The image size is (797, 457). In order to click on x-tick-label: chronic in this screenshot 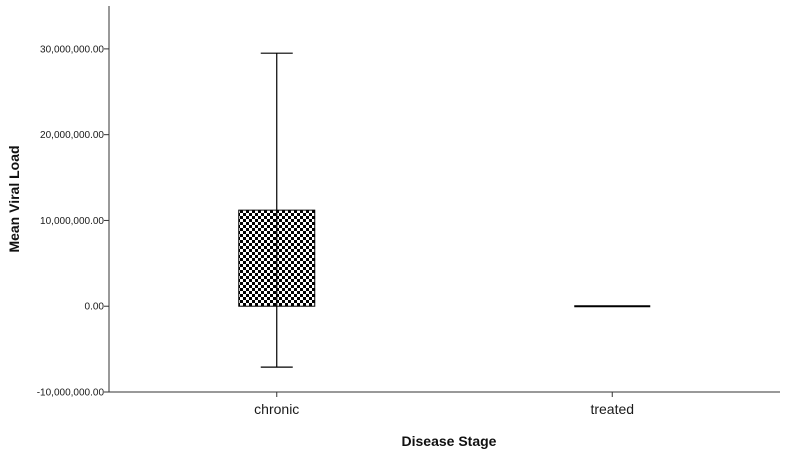, I will do `click(276, 409)`.